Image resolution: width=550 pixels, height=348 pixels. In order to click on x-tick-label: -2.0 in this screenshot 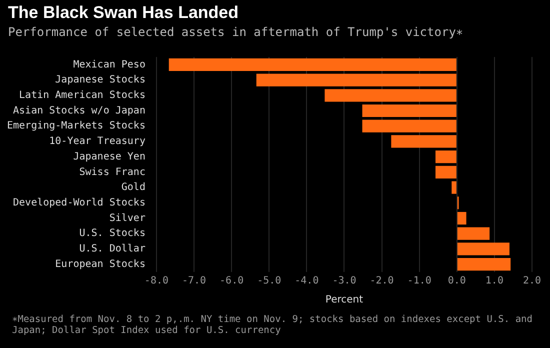, I will do `click(382, 281)`.